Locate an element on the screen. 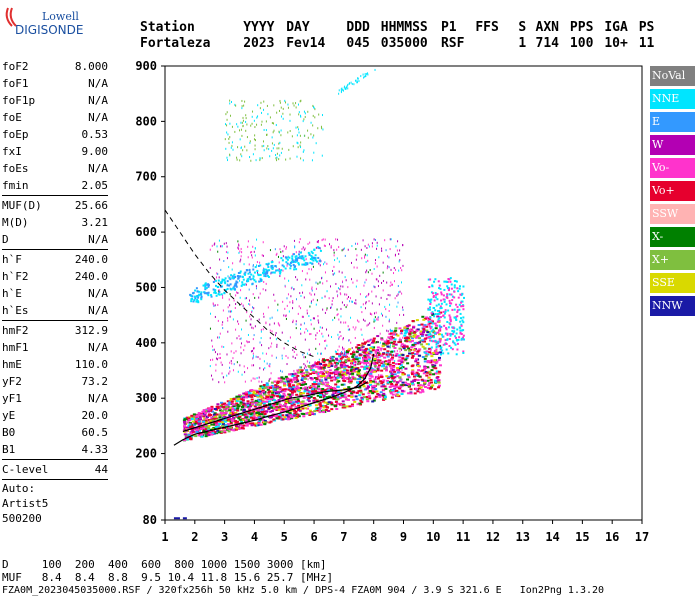 This screenshot has width=700, height=600. param-name: B1 is located at coordinates (9, 449).